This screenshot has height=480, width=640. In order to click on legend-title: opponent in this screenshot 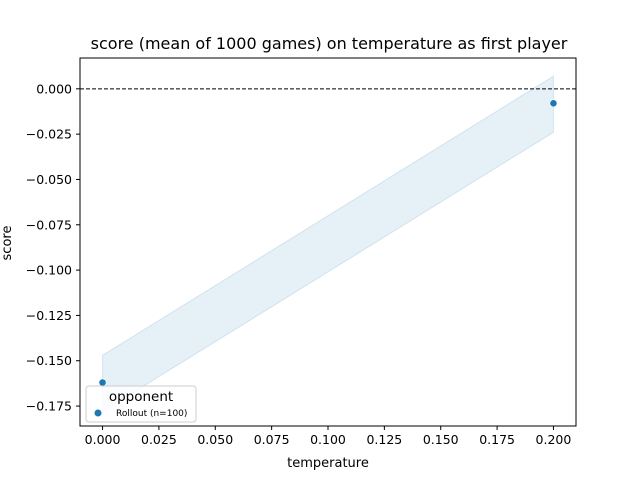, I will do `click(141, 397)`.